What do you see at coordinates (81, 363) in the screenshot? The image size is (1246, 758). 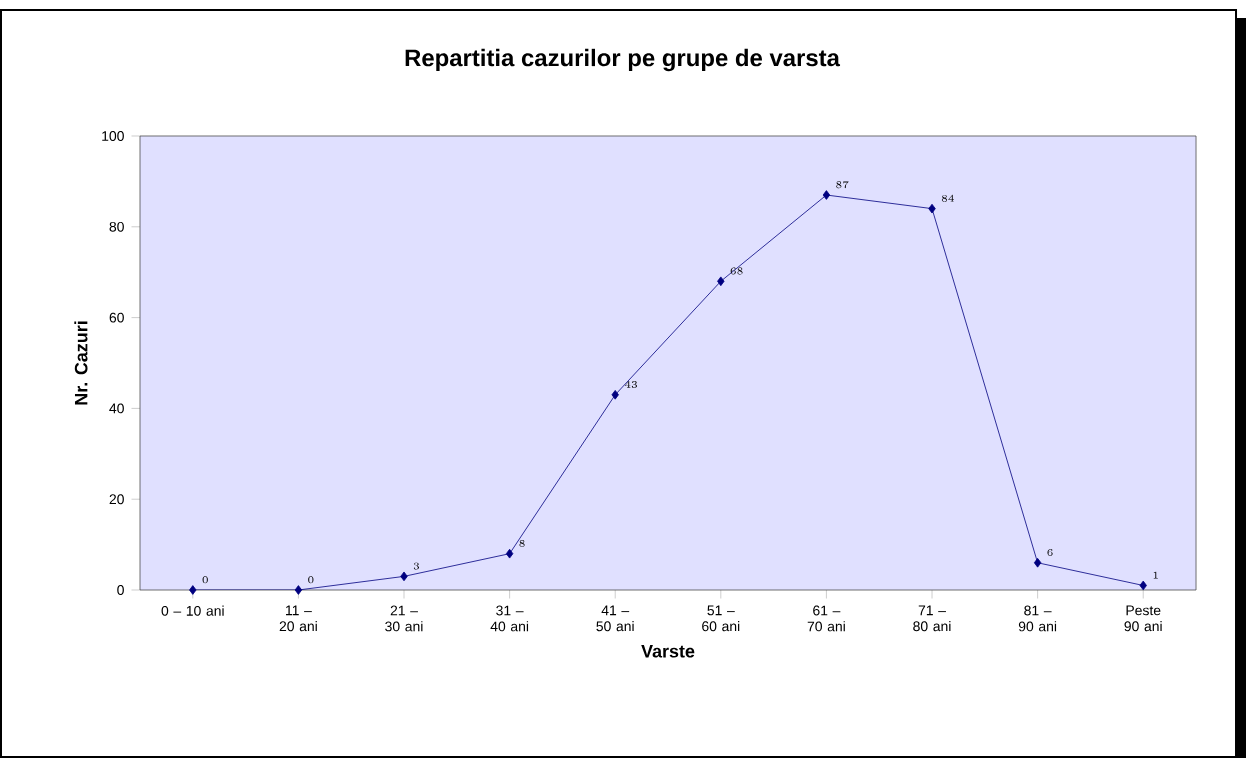 I see `y-axis-title: Nr. Cazuri` at bounding box center [81, 363].